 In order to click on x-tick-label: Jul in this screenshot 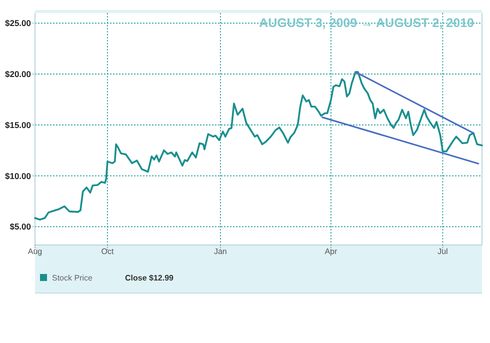, I will do `click(443, 251)`.